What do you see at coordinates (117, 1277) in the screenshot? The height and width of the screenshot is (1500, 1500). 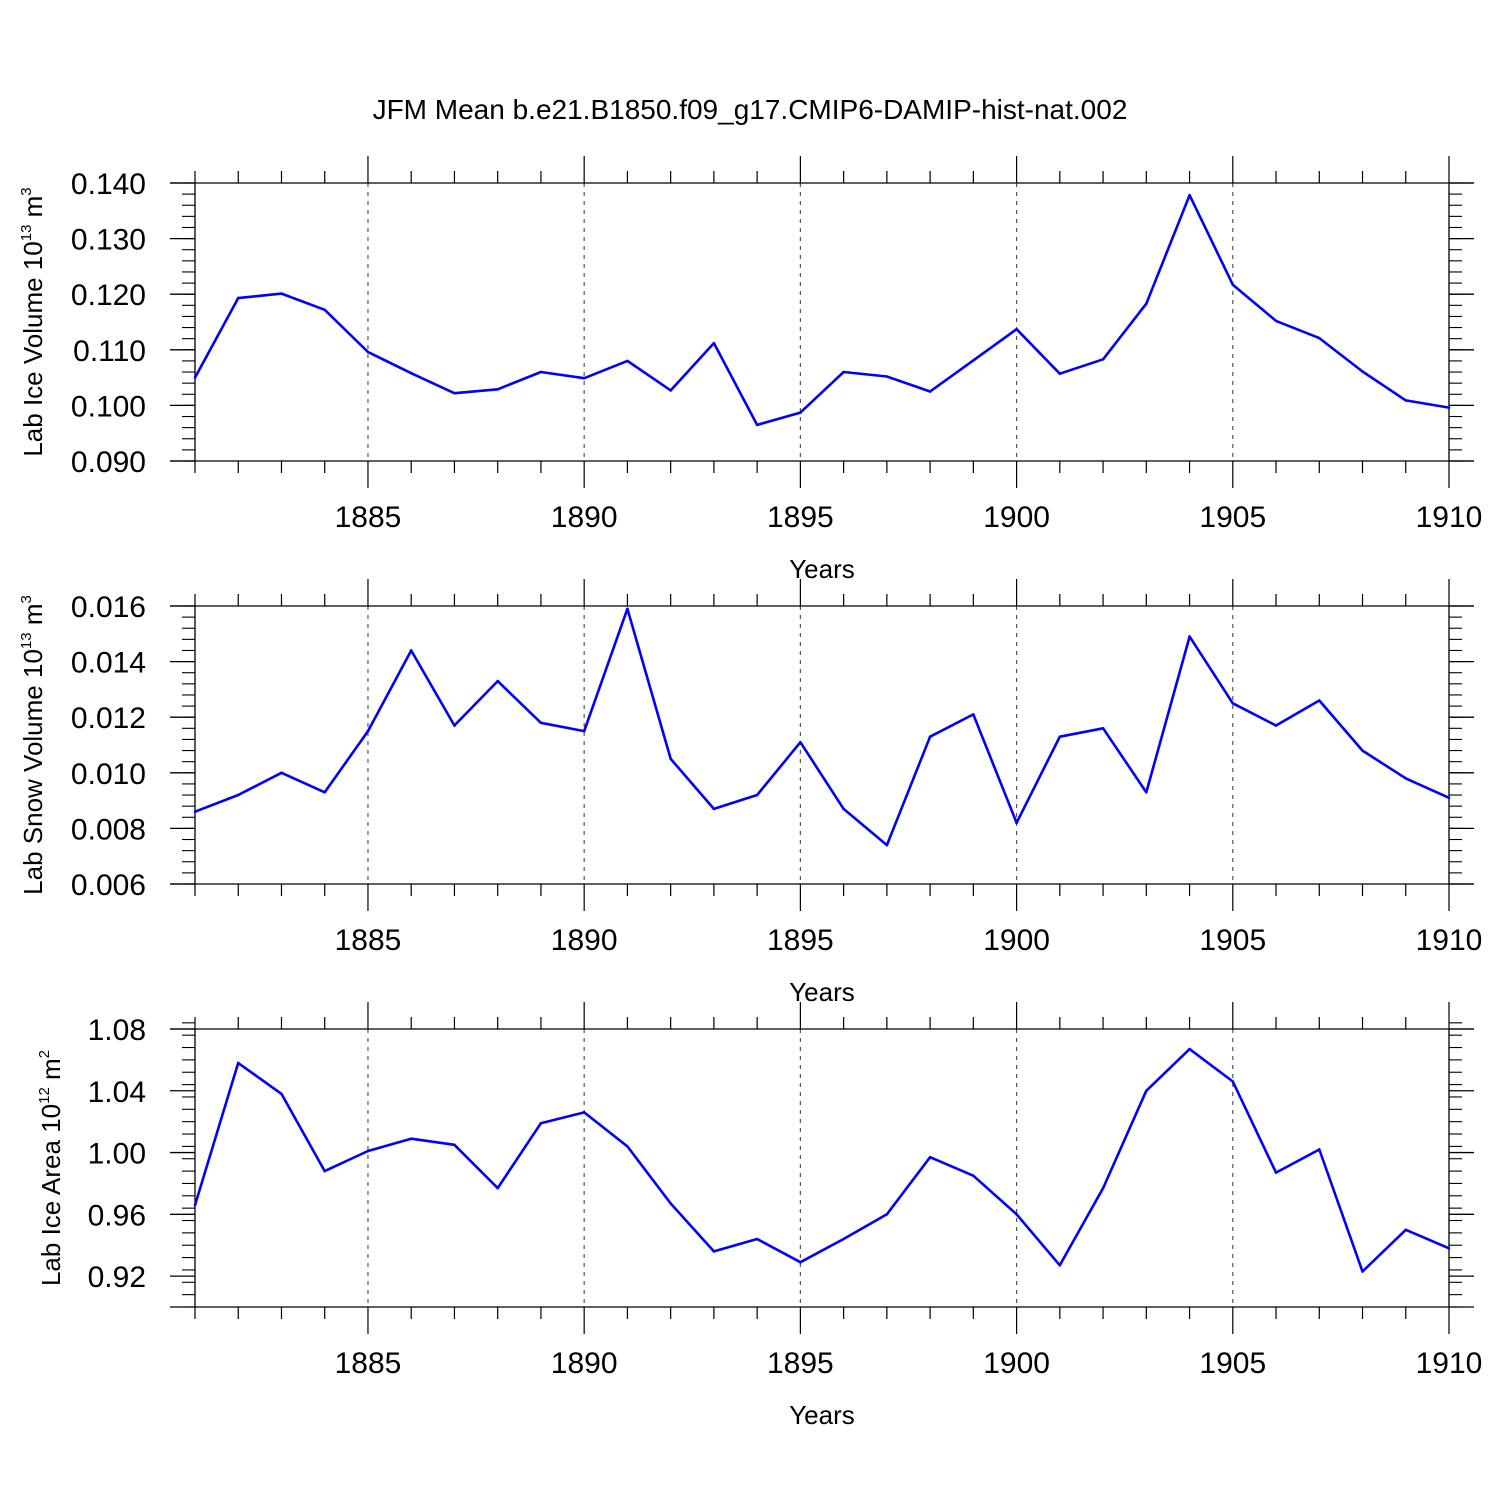 I see `y-tick-label: 0.92` at bounding box center [117, 1277].